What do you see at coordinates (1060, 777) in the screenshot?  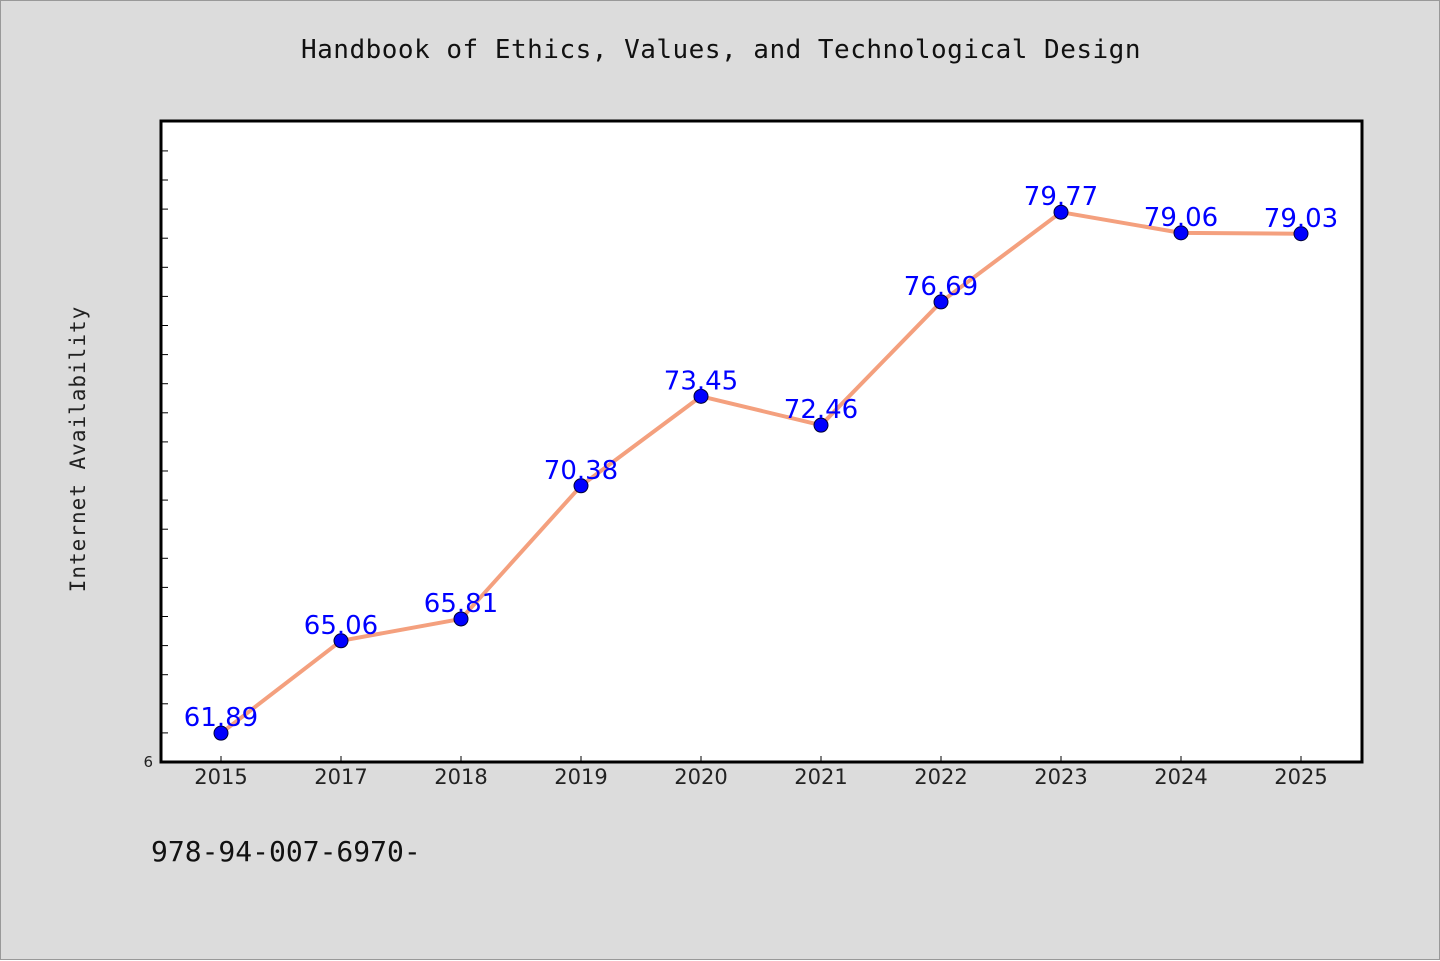 I see `x-tick-label: 2023` at bounding box center [1060, 777].